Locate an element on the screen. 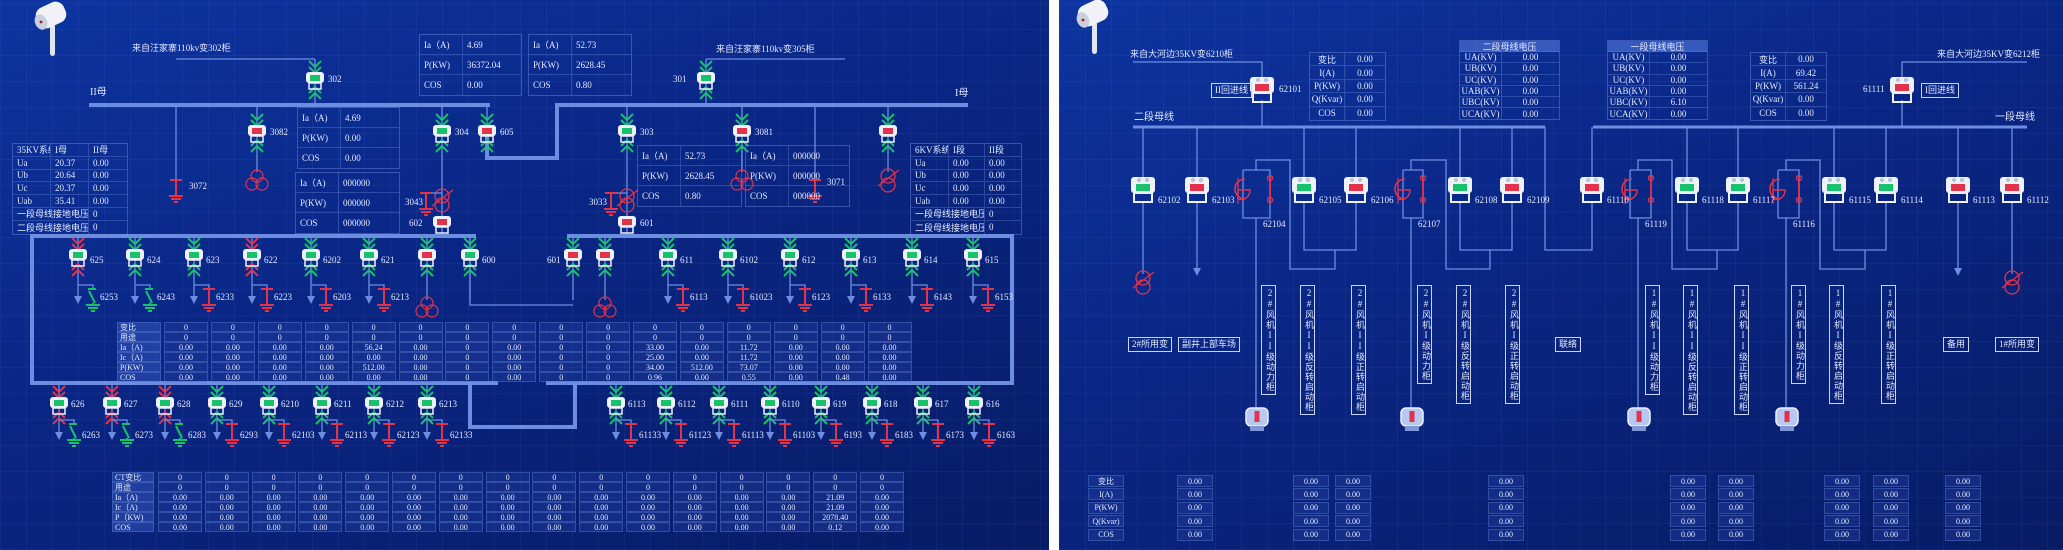 The width and height of the screenshot is (2063, 550). table-row: COS 0.00 is located at coordinates (470, 85).